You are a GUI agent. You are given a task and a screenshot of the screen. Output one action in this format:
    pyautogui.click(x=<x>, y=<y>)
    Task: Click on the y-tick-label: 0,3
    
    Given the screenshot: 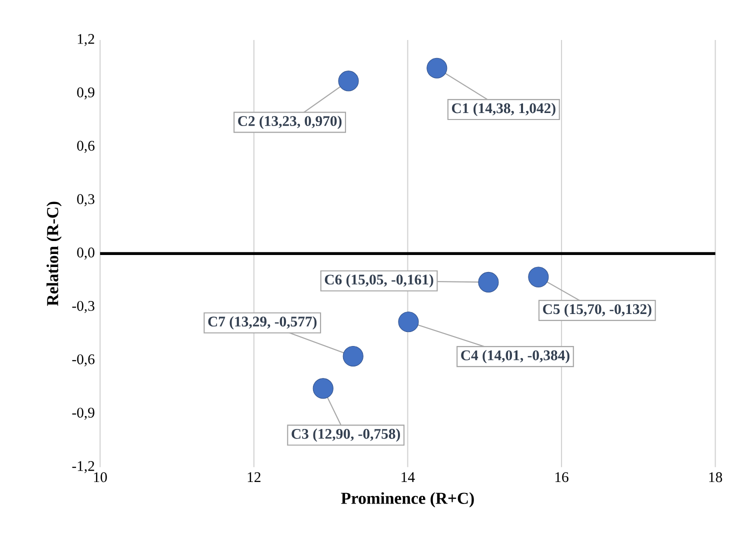 What is the action you would take?
    pyautogui.click(x=85, y=200)
    